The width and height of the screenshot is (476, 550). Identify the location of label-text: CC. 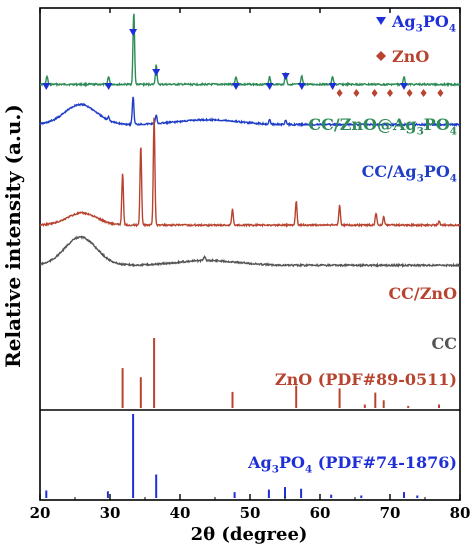
(444, 343).